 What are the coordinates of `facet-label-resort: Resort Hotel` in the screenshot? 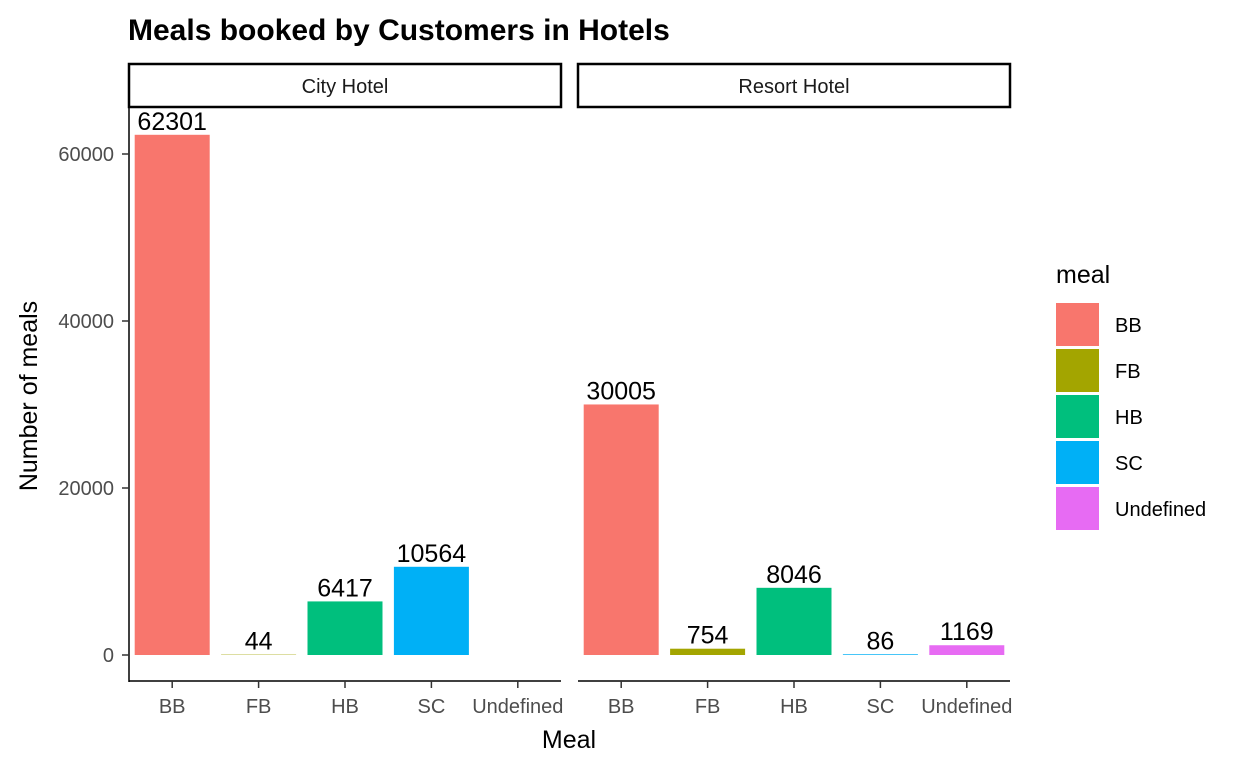 It's located at (793, 87).